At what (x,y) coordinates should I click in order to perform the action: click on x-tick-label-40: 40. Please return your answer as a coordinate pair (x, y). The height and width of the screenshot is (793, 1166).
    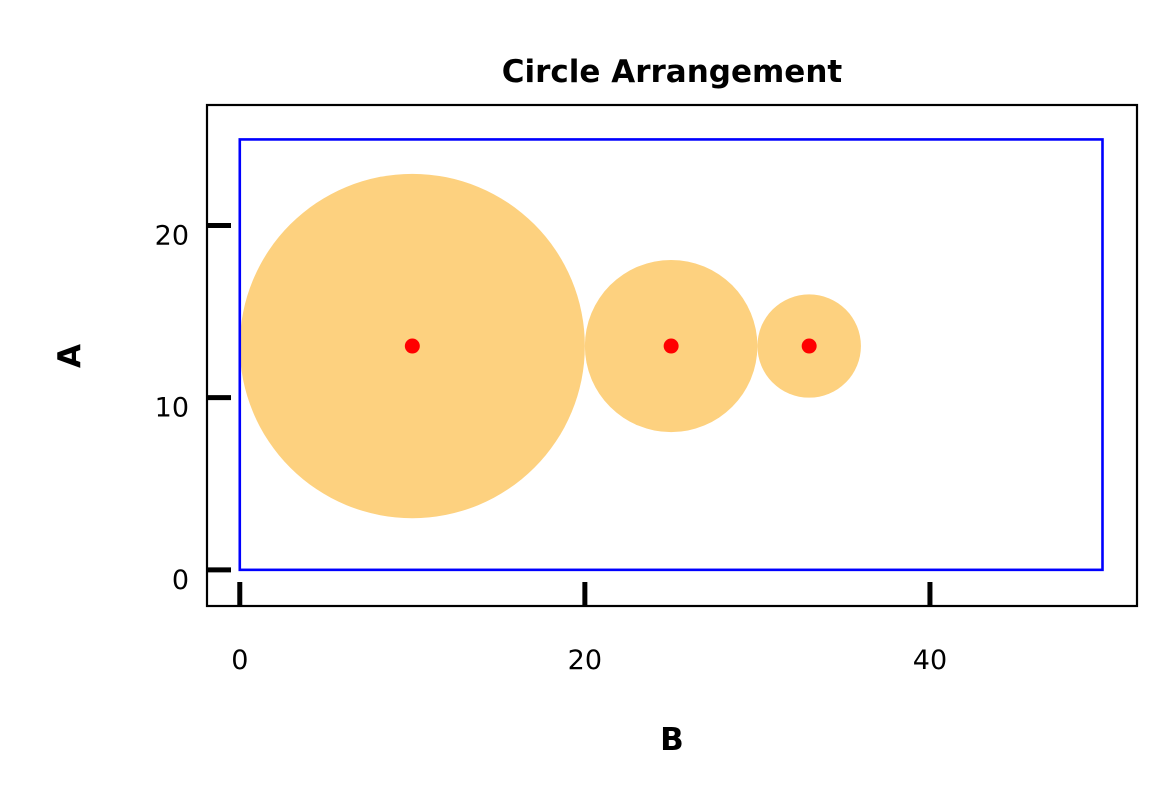
    Looking at the image, I should click on (930, 660).